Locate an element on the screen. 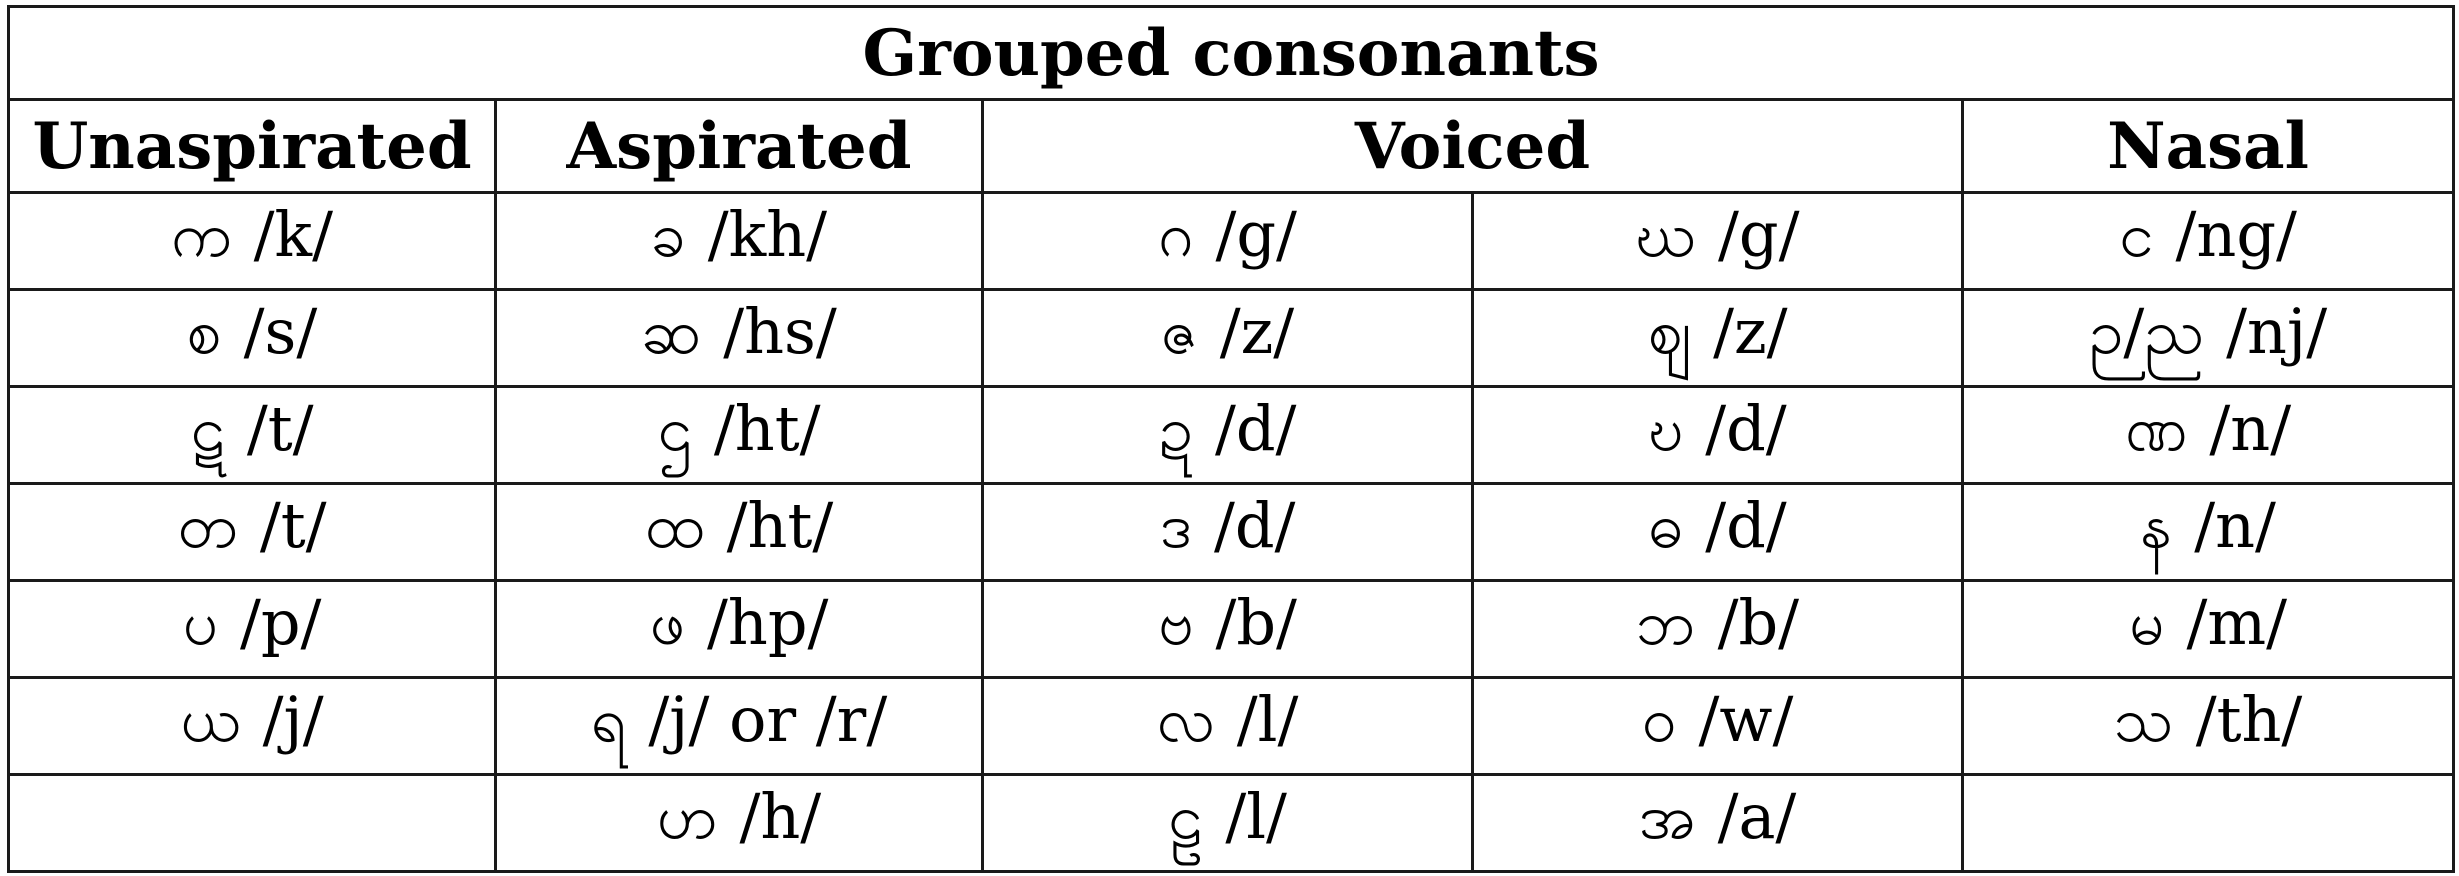  consonant-glyph: ဉ/ည is located at coordinates (2146, 331).